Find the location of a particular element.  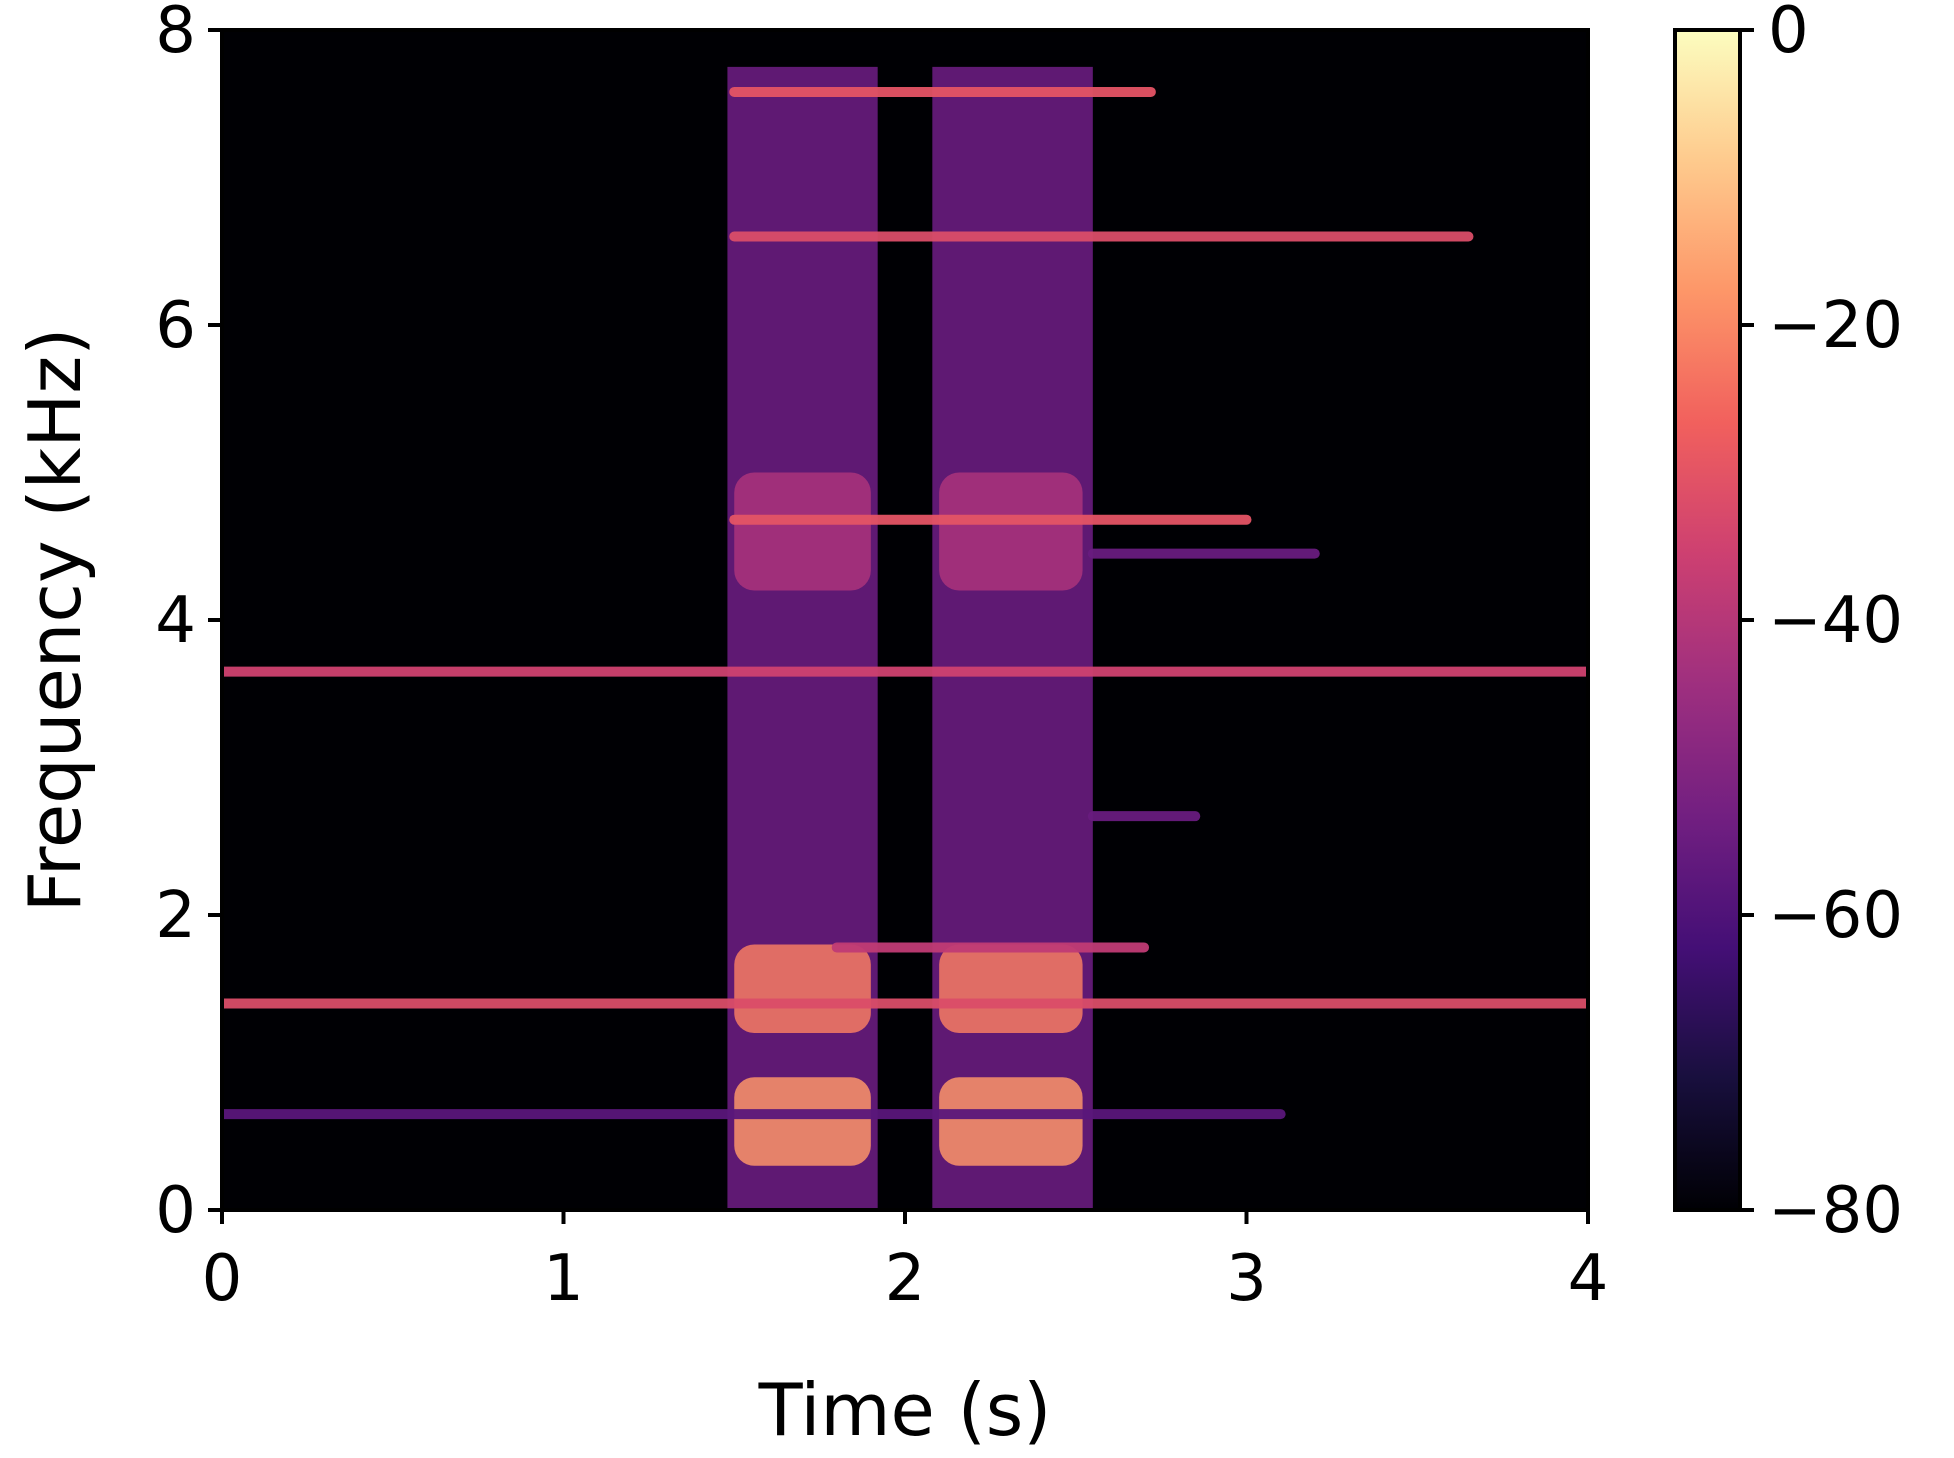

y-axis: 0 2 4 6 8 is located at coordinates (188, 624).